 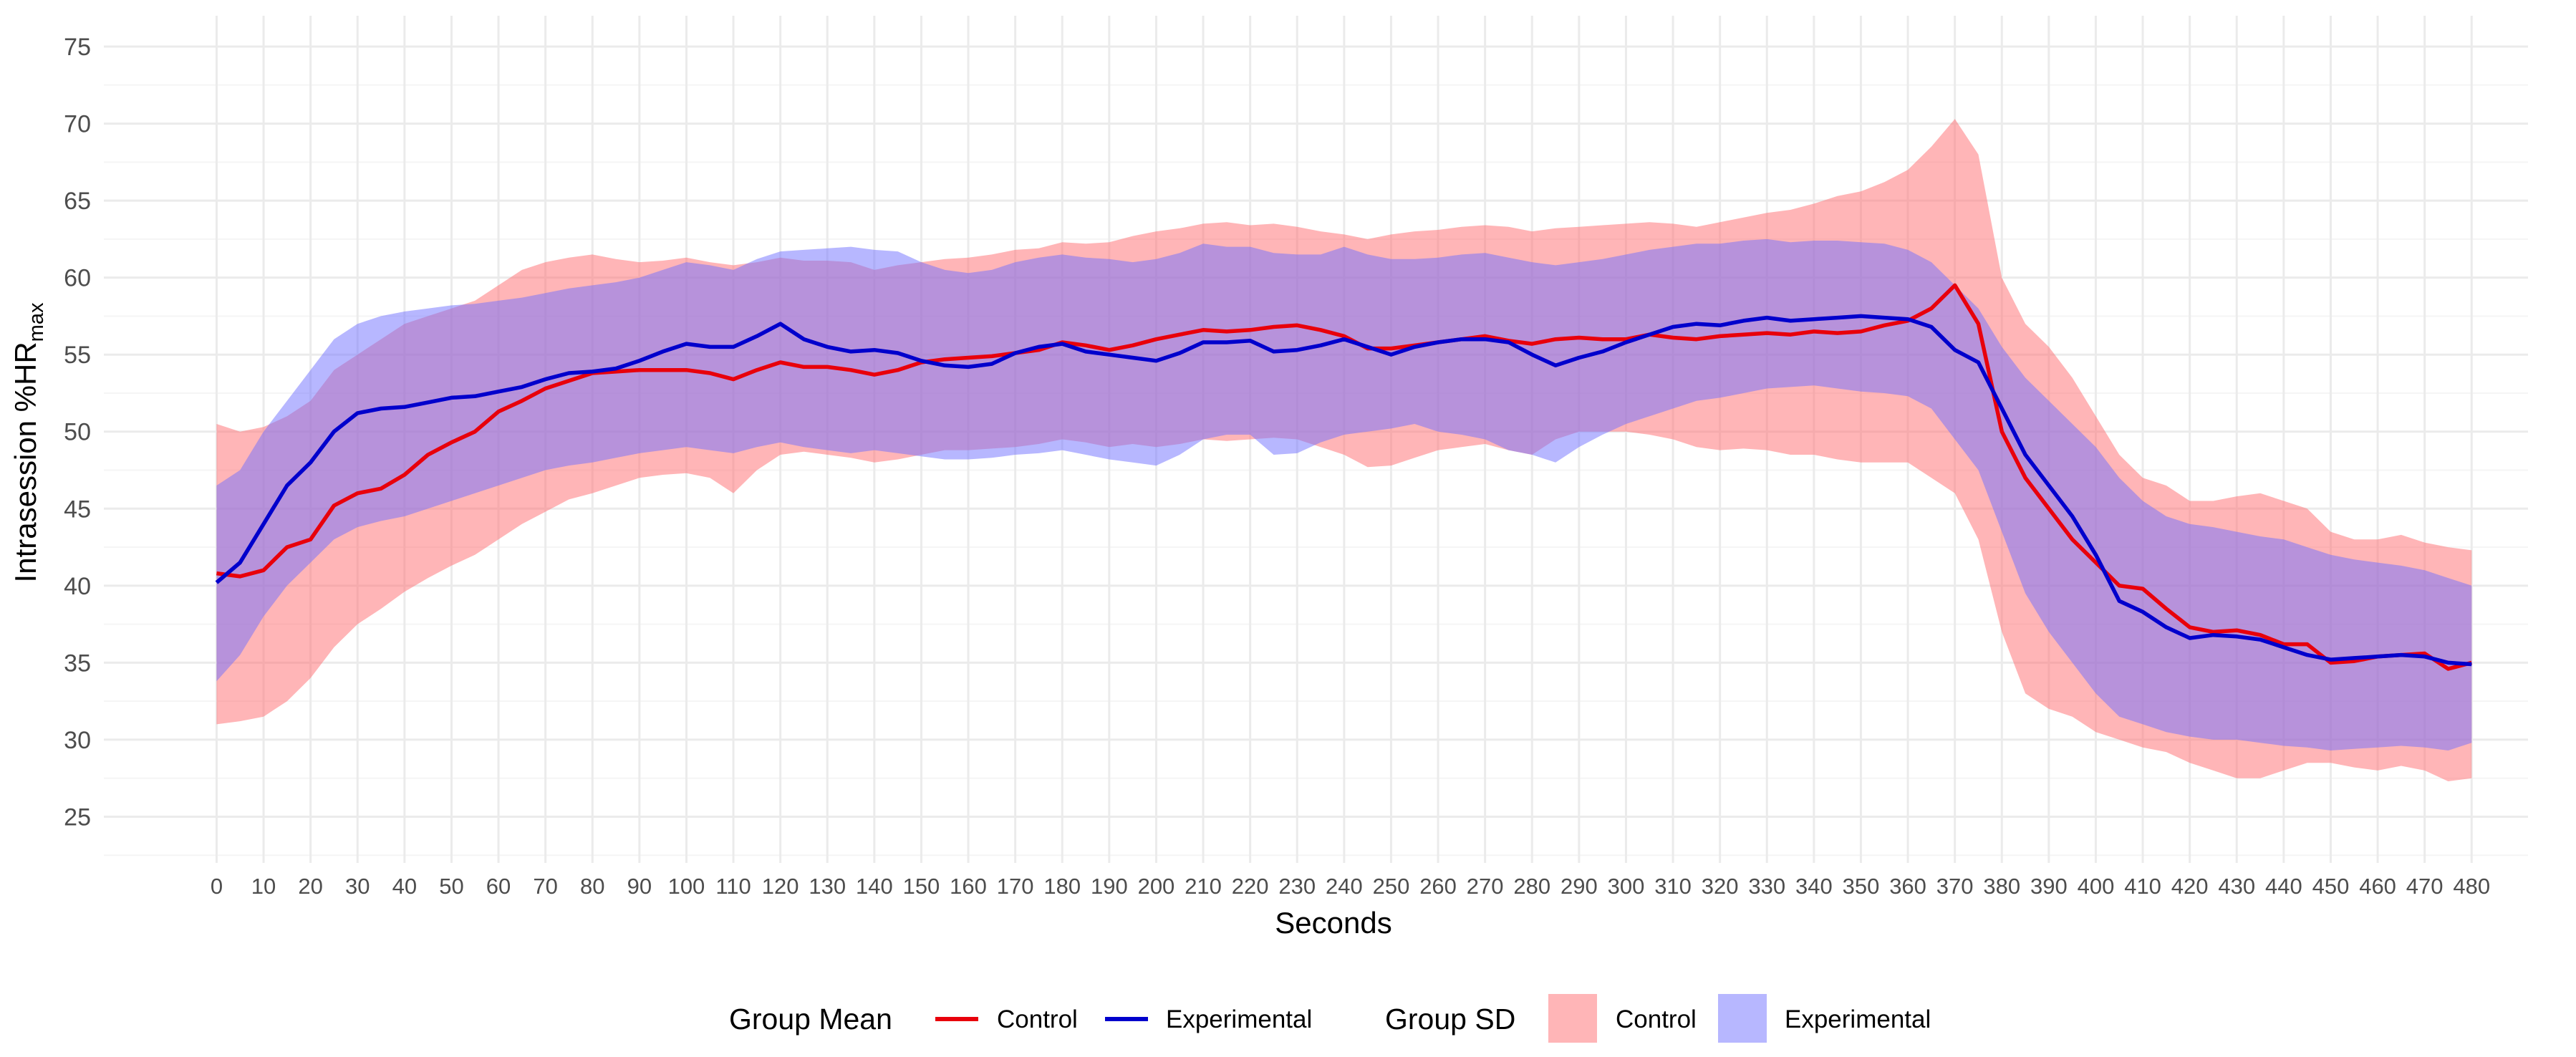 What do you see at coordinates (1742, 1018) in the screenshot?
I see `legend-experimental-band-swatch` at bounding box center [1742, 1018].